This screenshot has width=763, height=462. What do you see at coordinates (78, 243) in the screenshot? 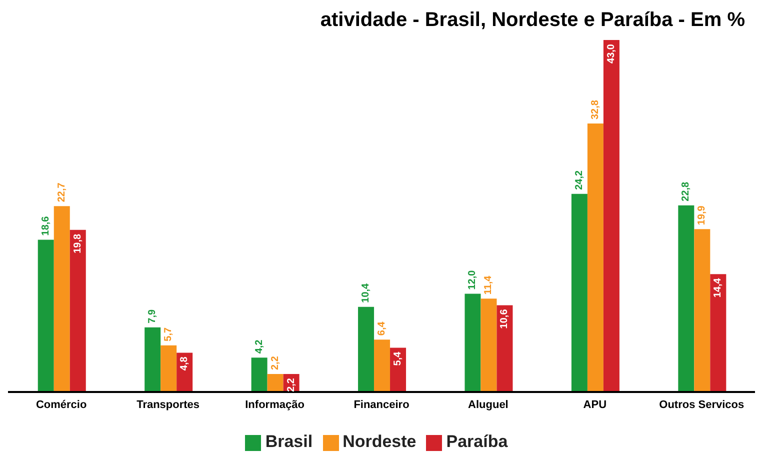
I see `data-label: 19,8` at bounding box center [78, 243].